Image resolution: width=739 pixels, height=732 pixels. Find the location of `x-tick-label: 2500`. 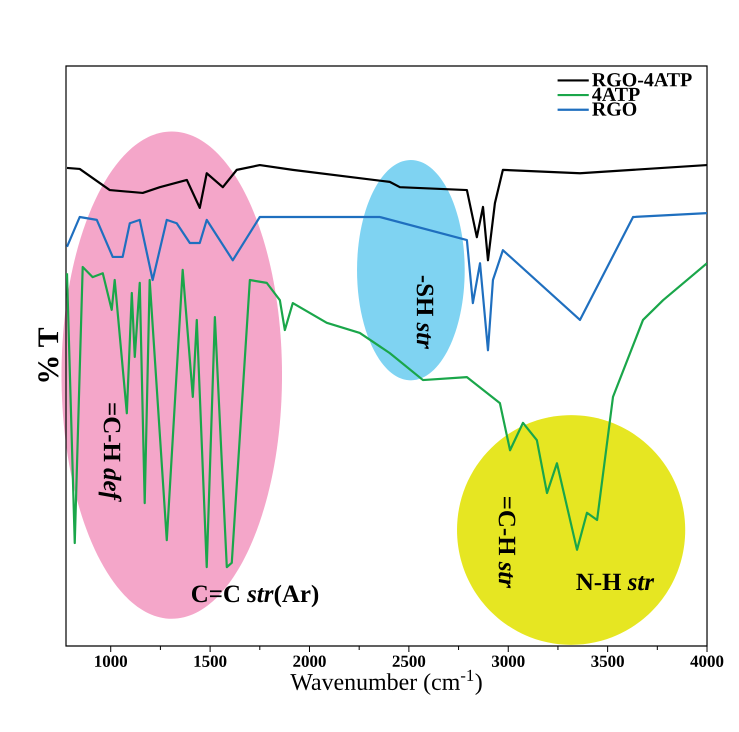

x-tick-label: 2500 is located at coordinates (409, 661).